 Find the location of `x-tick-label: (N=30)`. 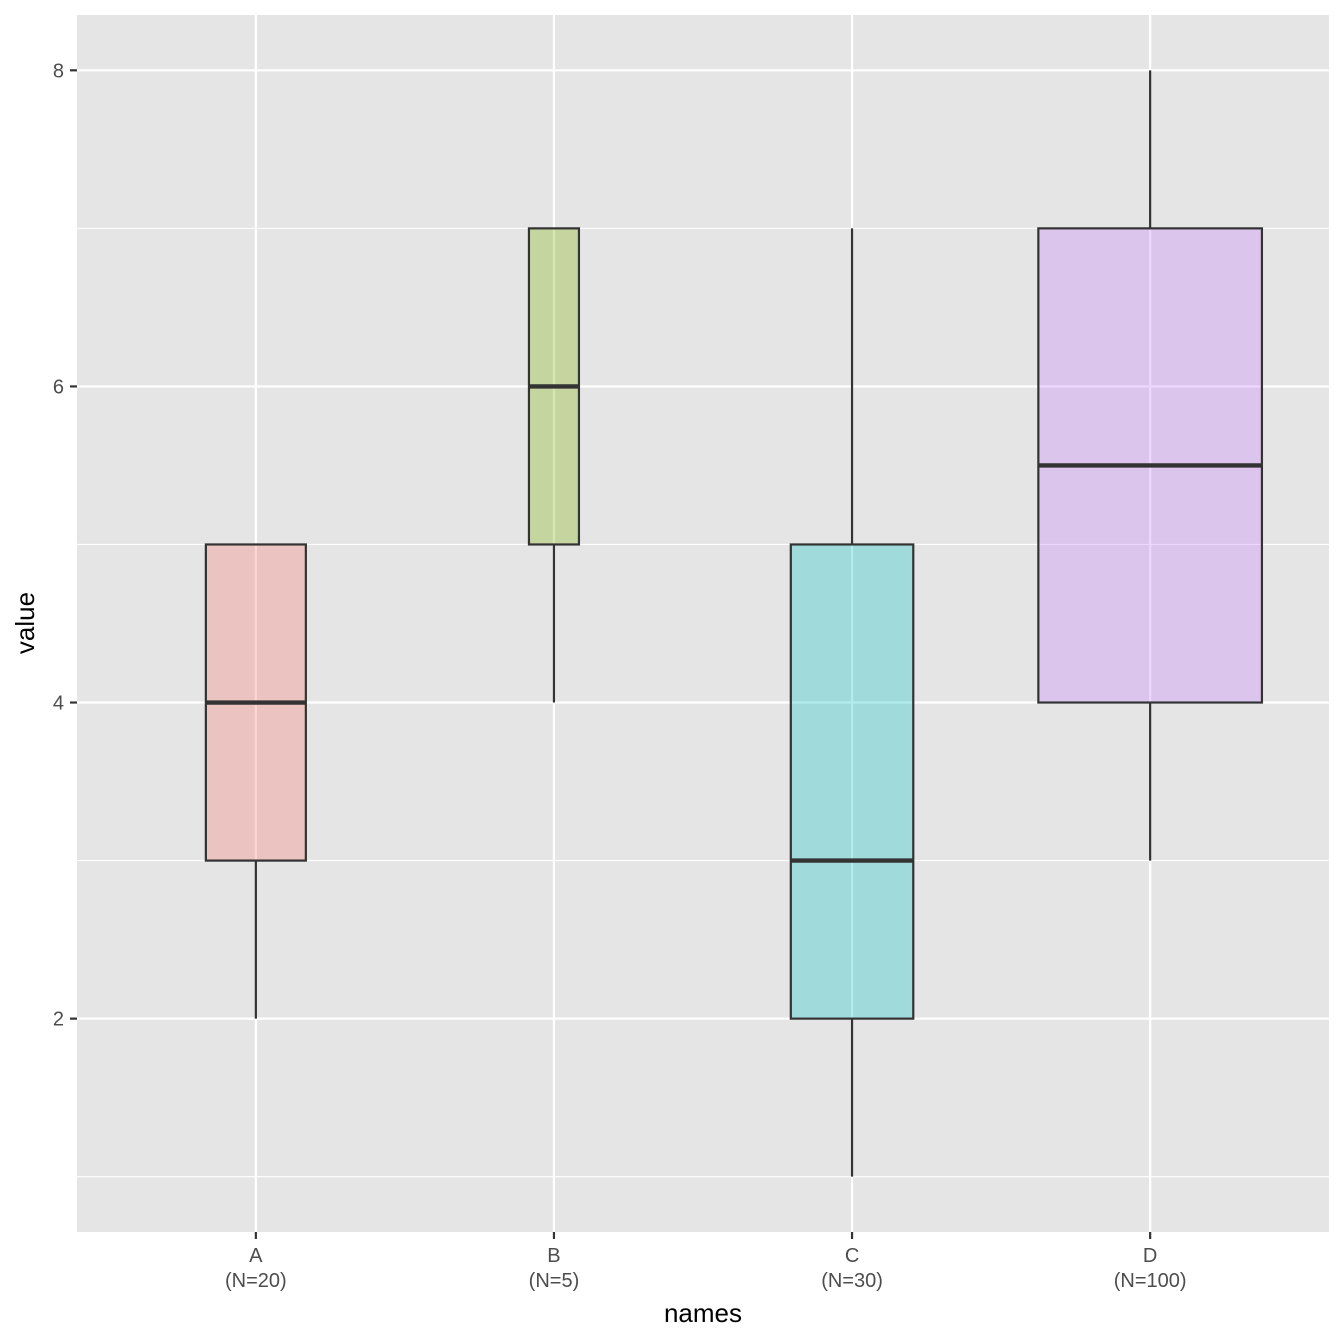

x-tick-label: (N=30) is located at coordinates (852, 1281).